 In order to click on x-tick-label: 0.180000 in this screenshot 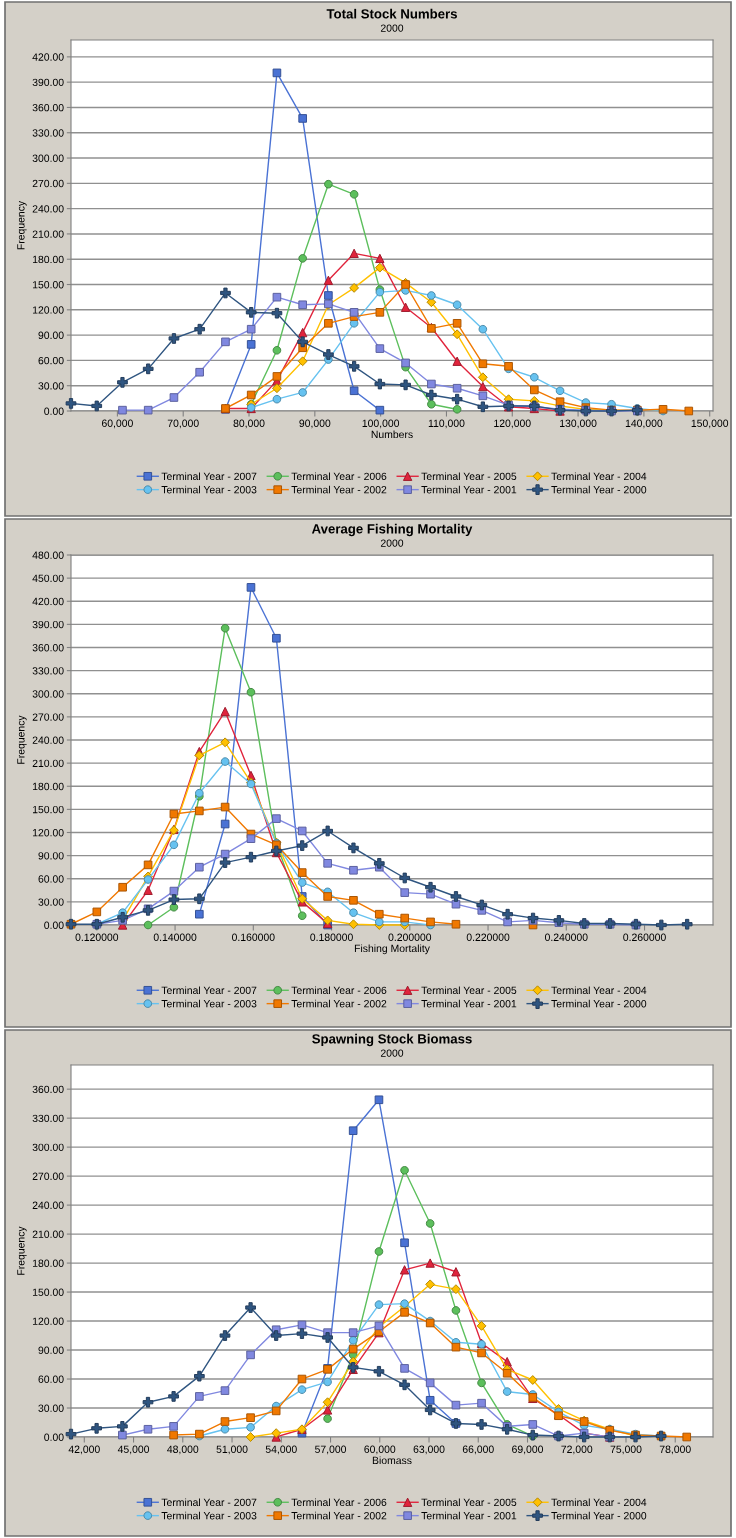, I will do `click(331, 937)`.